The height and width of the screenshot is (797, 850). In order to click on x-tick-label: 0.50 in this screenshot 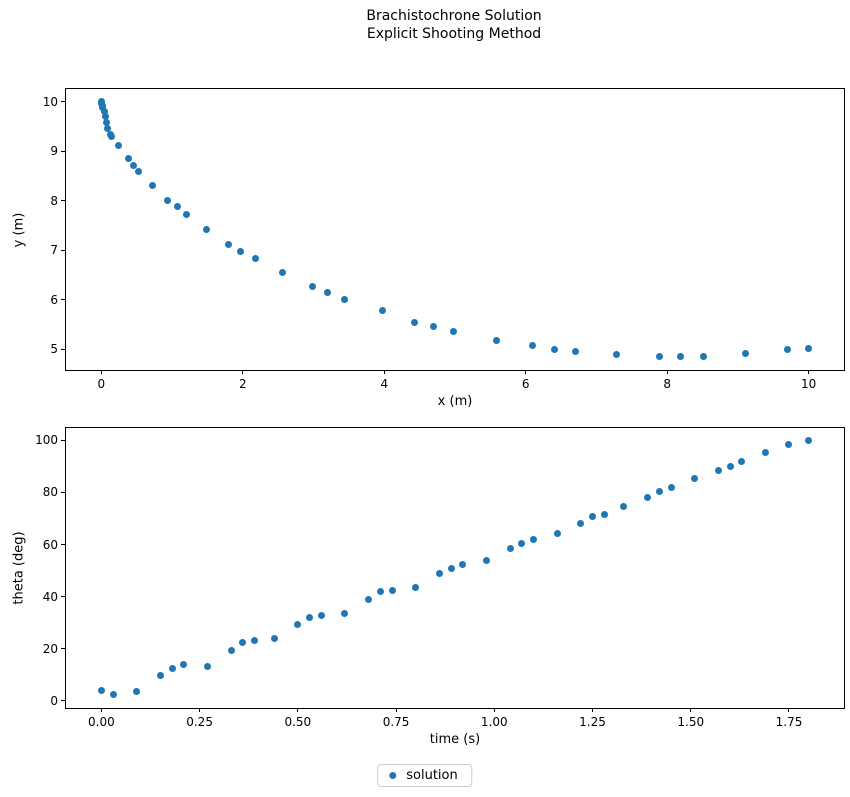, I will do `click(298, 722)`.